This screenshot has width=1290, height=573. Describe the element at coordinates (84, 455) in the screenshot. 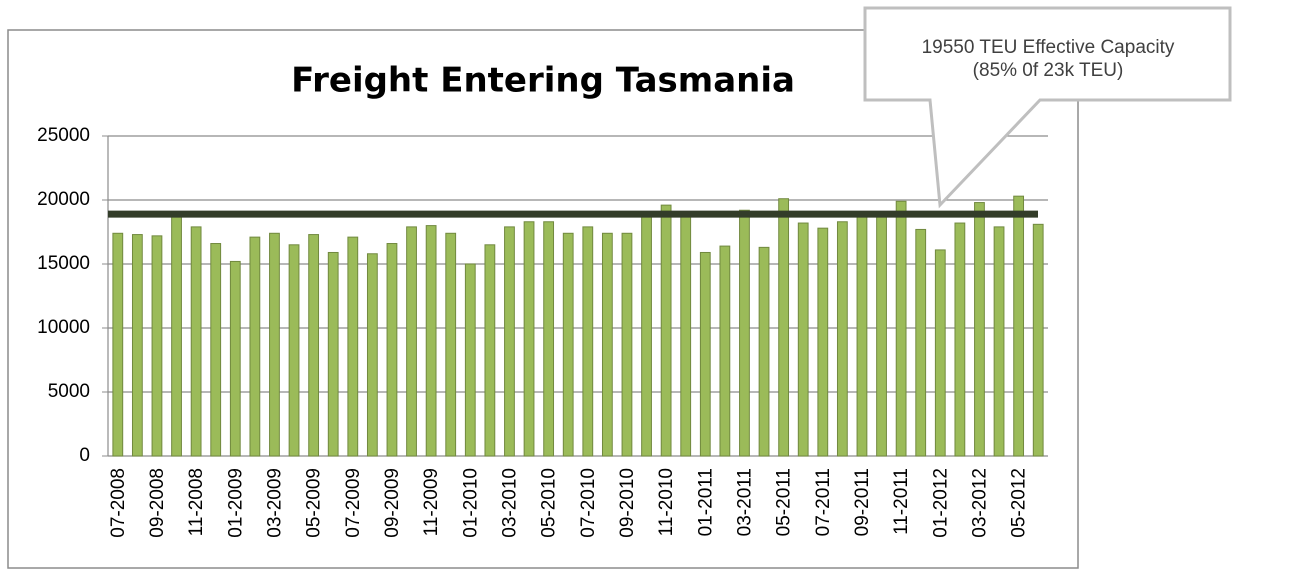

I see `y-tick-label: 0` at that location.